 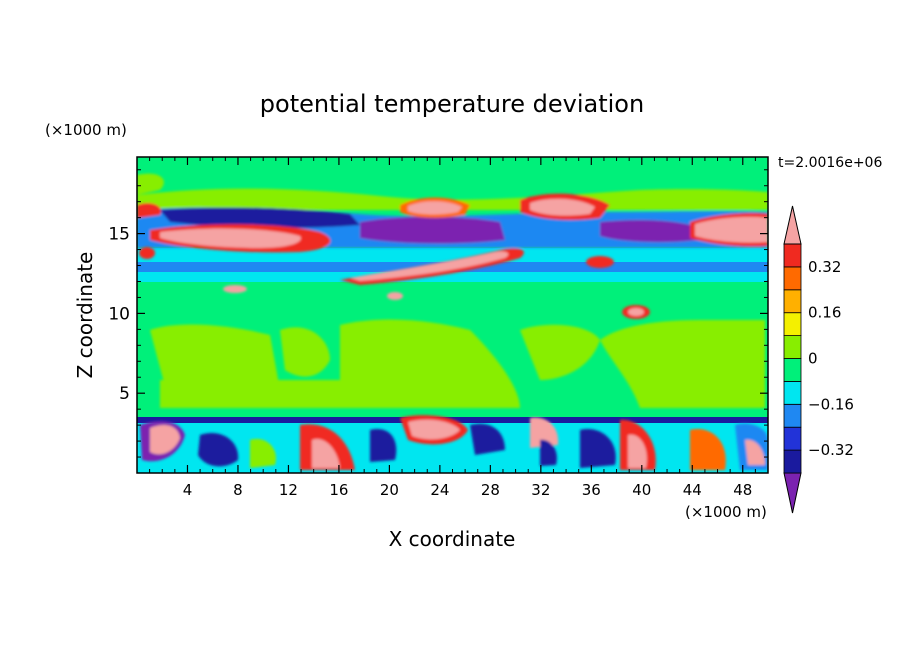 What do you see at coordinates (831, 450) in the screenshot?
I see `colorbar-tick-label: −0.32` at bounding box center [831, 450].